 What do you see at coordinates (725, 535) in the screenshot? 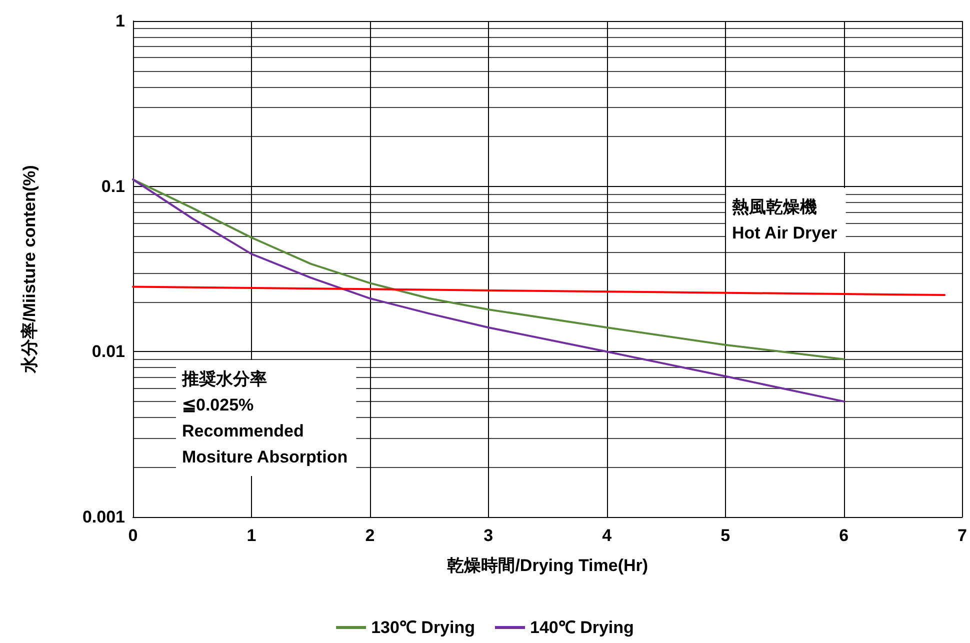
I see `x-tick-label: 5` at bounding box center [725, 535].